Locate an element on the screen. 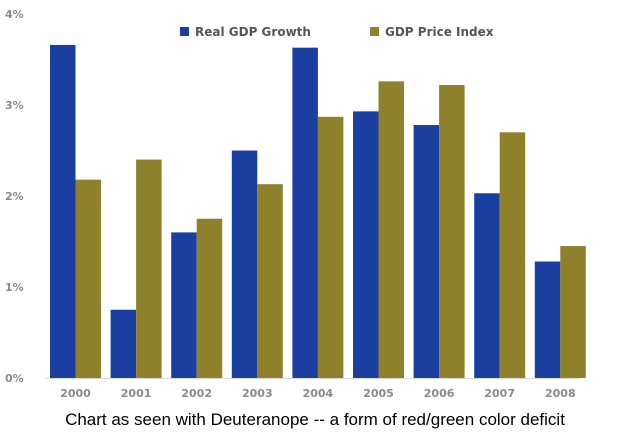 Image resolution: width=630 pixels, height=444 pixels. bar-gdp-price-index-2005 is located at coordinates (391, 229).